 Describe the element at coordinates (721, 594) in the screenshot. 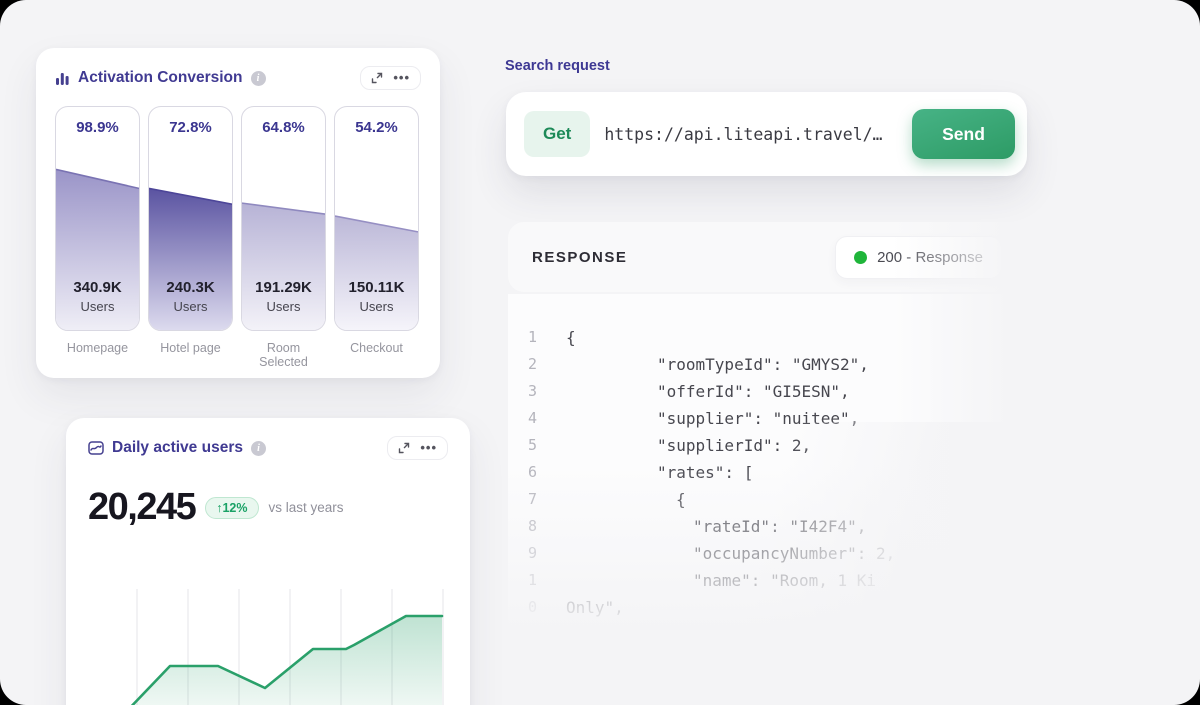

I see `code-text: "name": "Room, 1 Ki Only",` at that location.